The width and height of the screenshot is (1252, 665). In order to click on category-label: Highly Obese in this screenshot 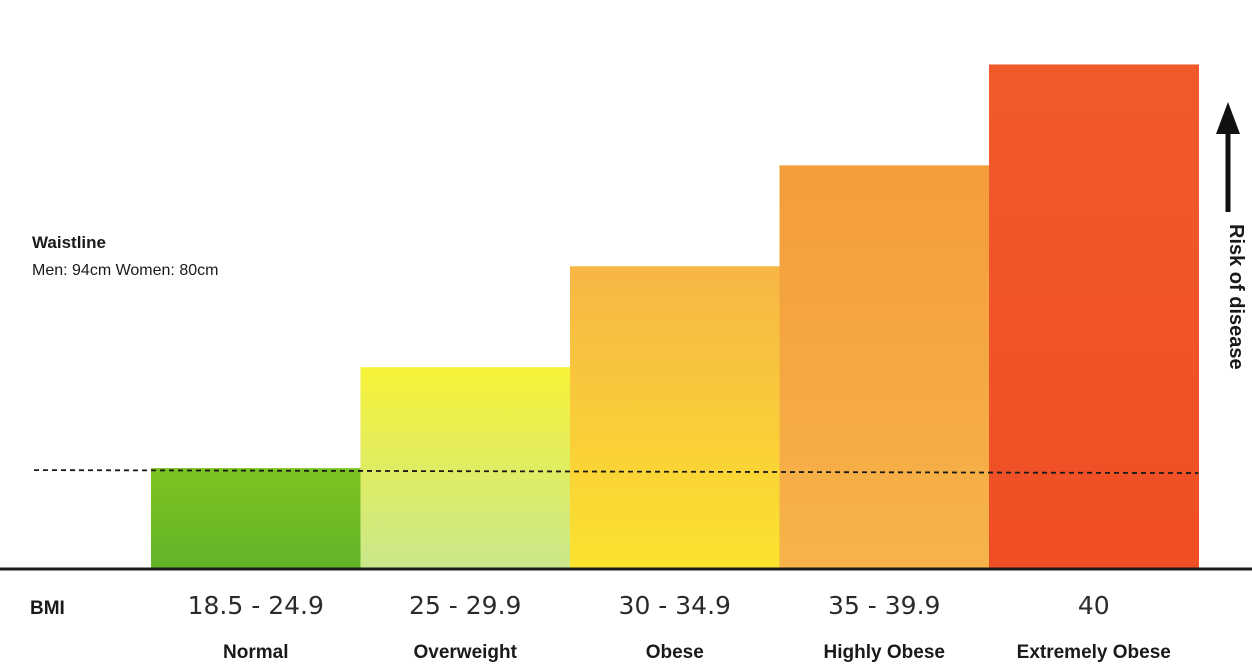, I will do `click(884, 652)`.